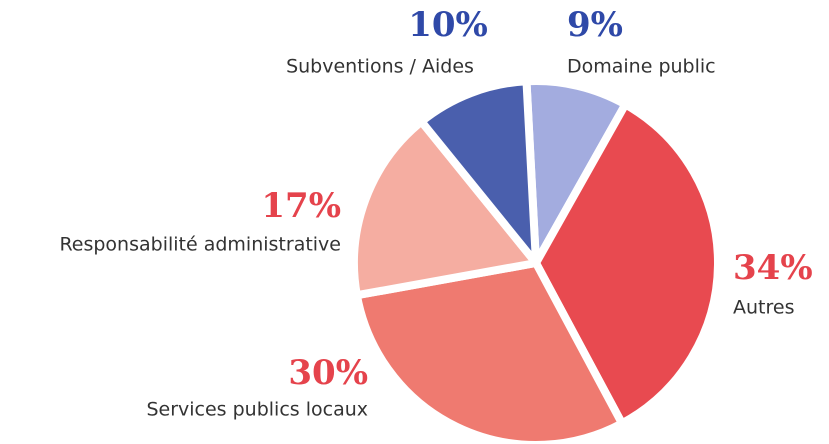 The image size is (829, 444). I want to click on value-label: 34%, so click(773, 268).